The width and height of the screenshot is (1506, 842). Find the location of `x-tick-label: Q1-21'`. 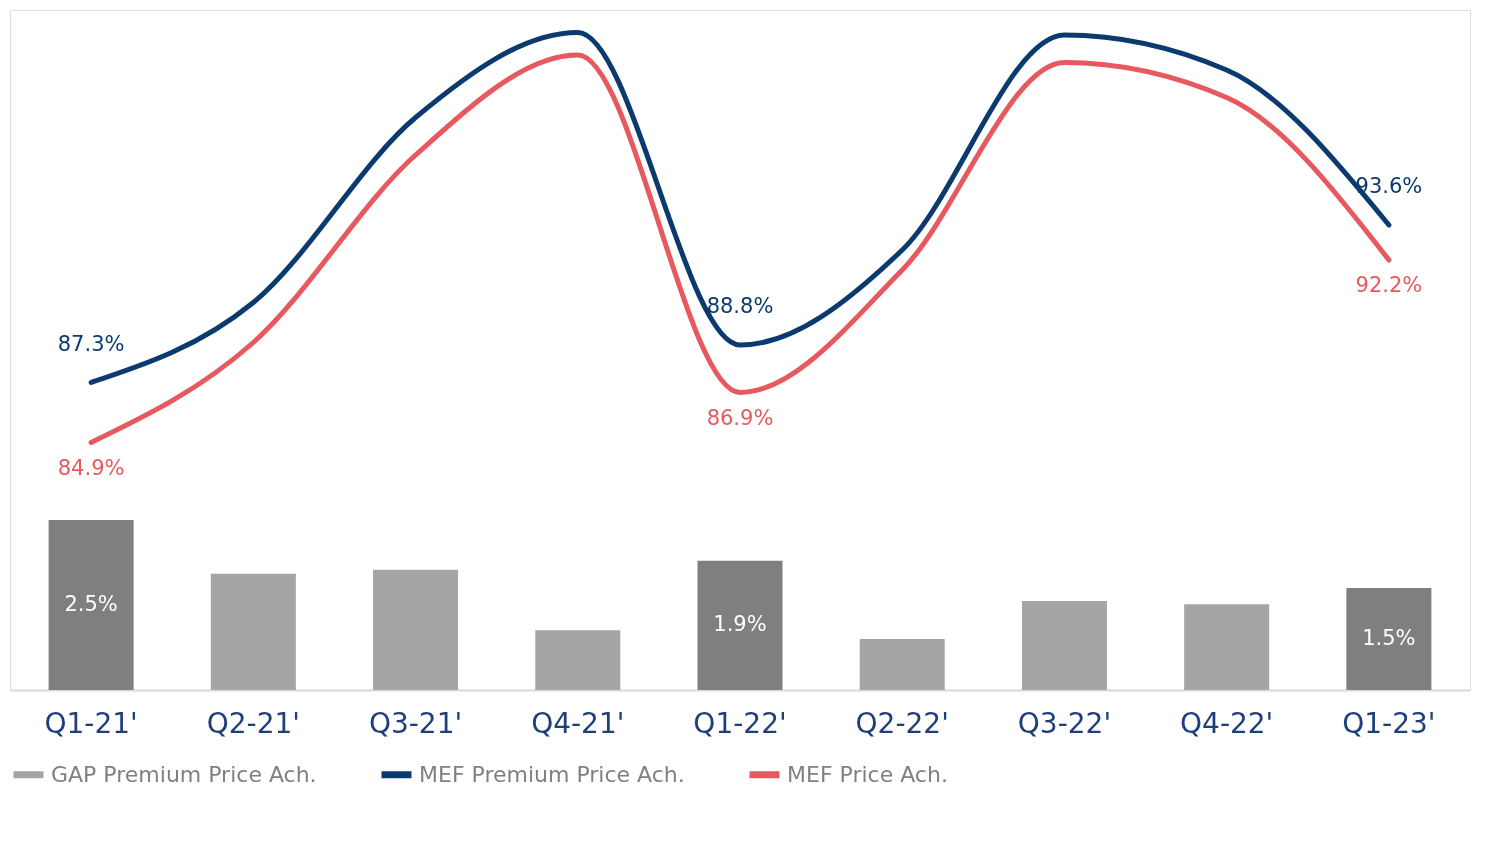

x-tick-label: Q1-21' is located at coordinates (91, 723).